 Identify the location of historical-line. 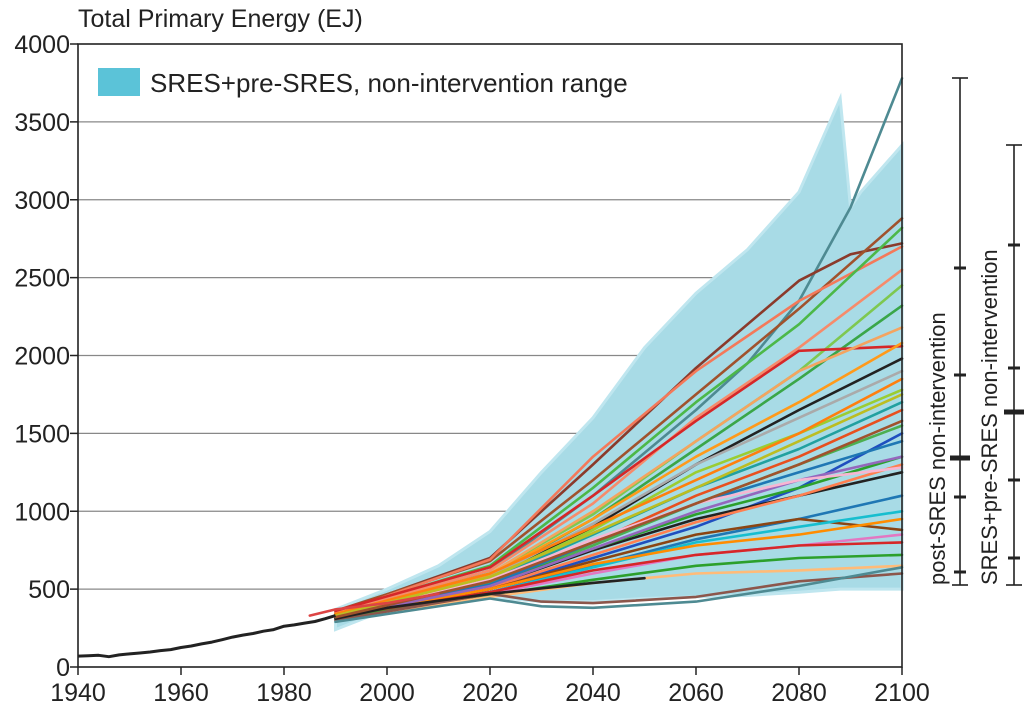
(206, 636).